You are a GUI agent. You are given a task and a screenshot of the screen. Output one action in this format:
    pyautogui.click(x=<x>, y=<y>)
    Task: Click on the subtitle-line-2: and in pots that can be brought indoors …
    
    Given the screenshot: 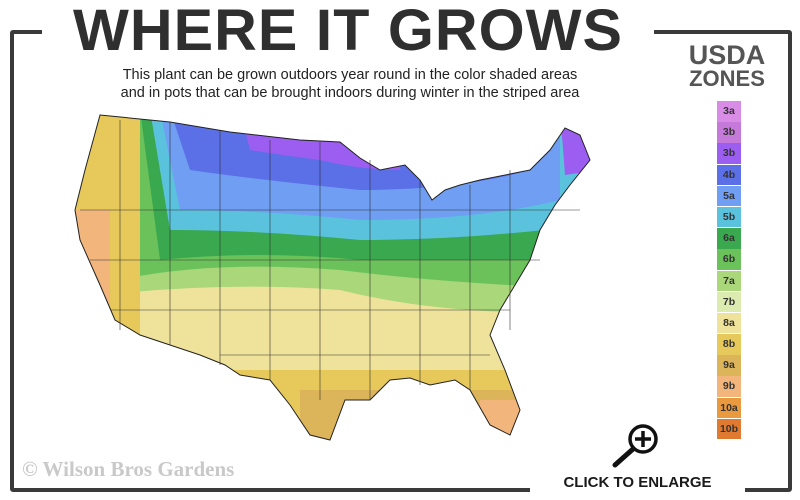 What is the action you would take?
    pyautogui.click(x=350, y=93)
    